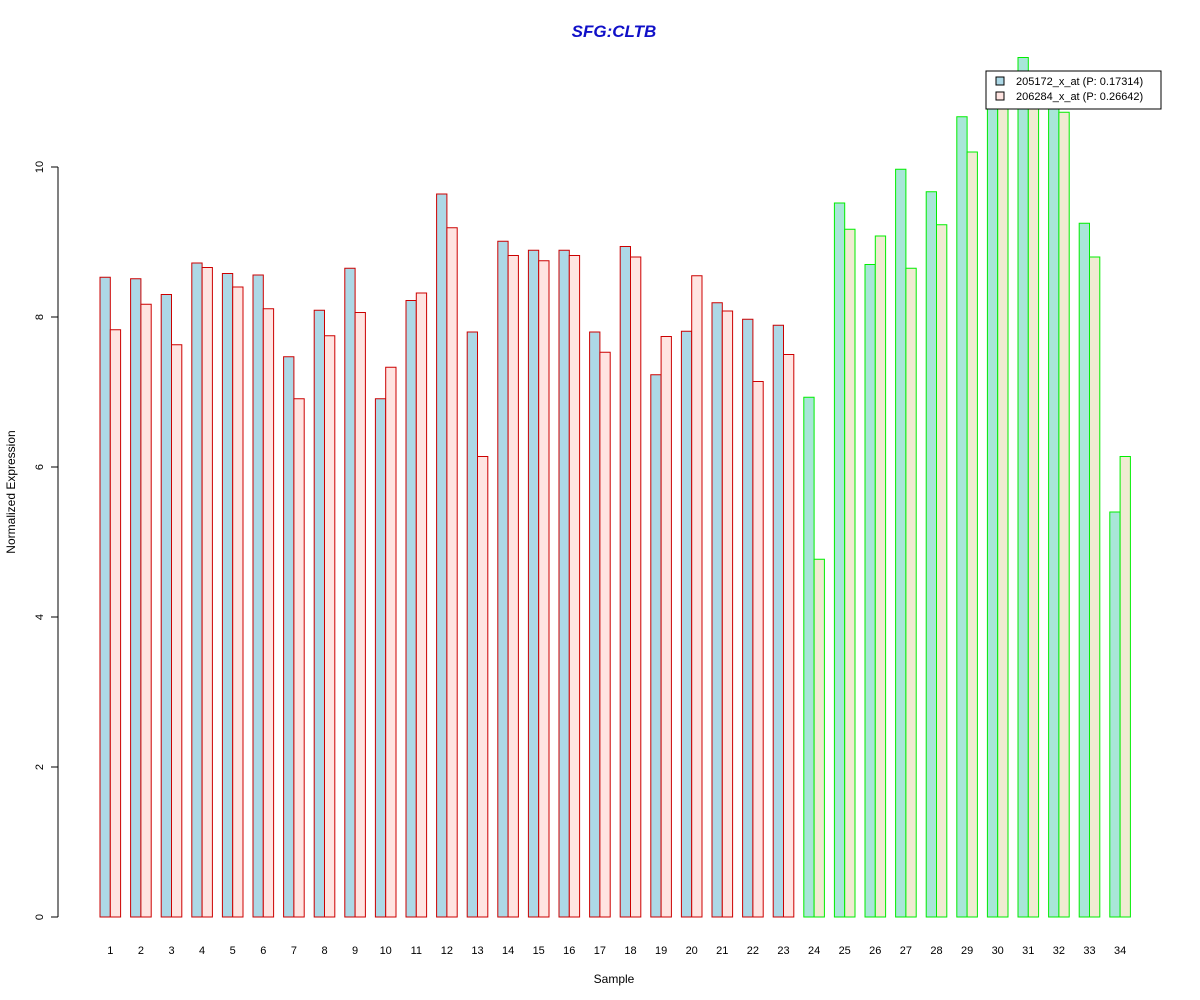  What do you see at coordinates (40, 917) in the screenshot?
I see `y-tick-label: 0` at bounding box center [40, 917].